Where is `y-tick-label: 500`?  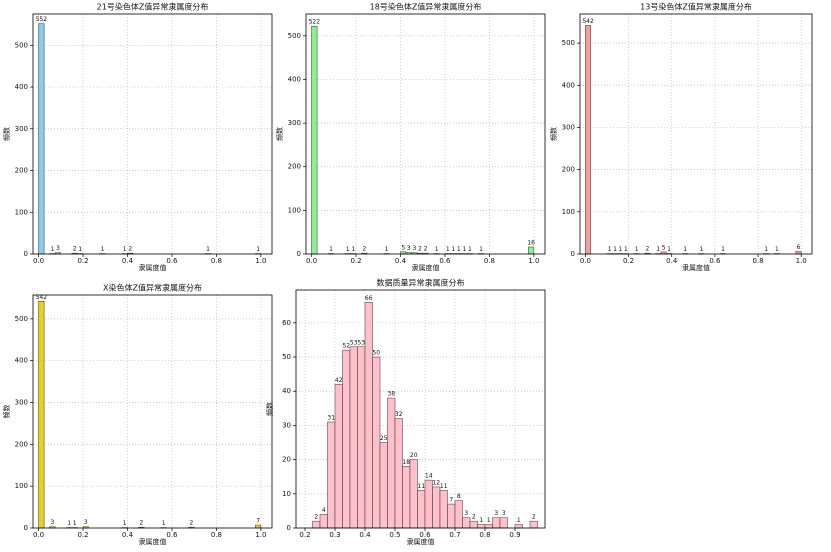
y-tick-label: 500 is located at coordinates (294, 36).